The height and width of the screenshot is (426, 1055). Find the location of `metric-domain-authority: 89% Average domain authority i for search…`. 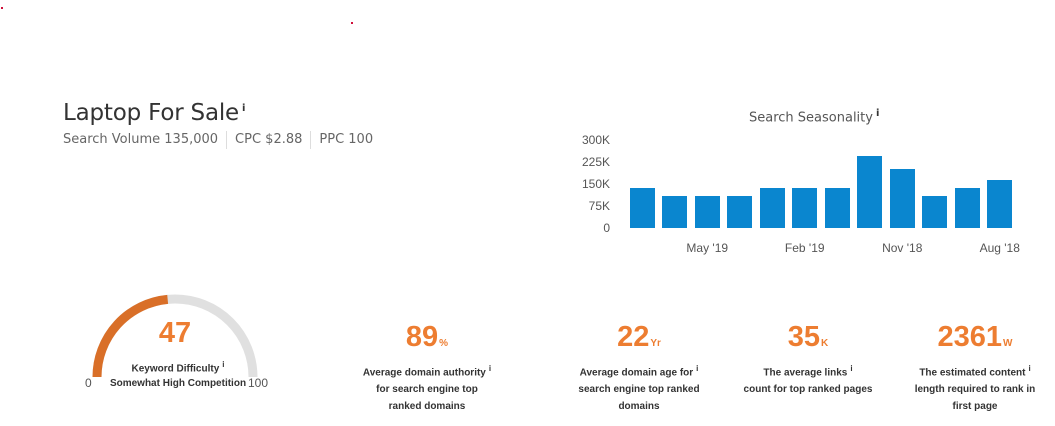

metric-domain-authority: 89% Average domain authority i for search… is located at coordinates (427, 367).